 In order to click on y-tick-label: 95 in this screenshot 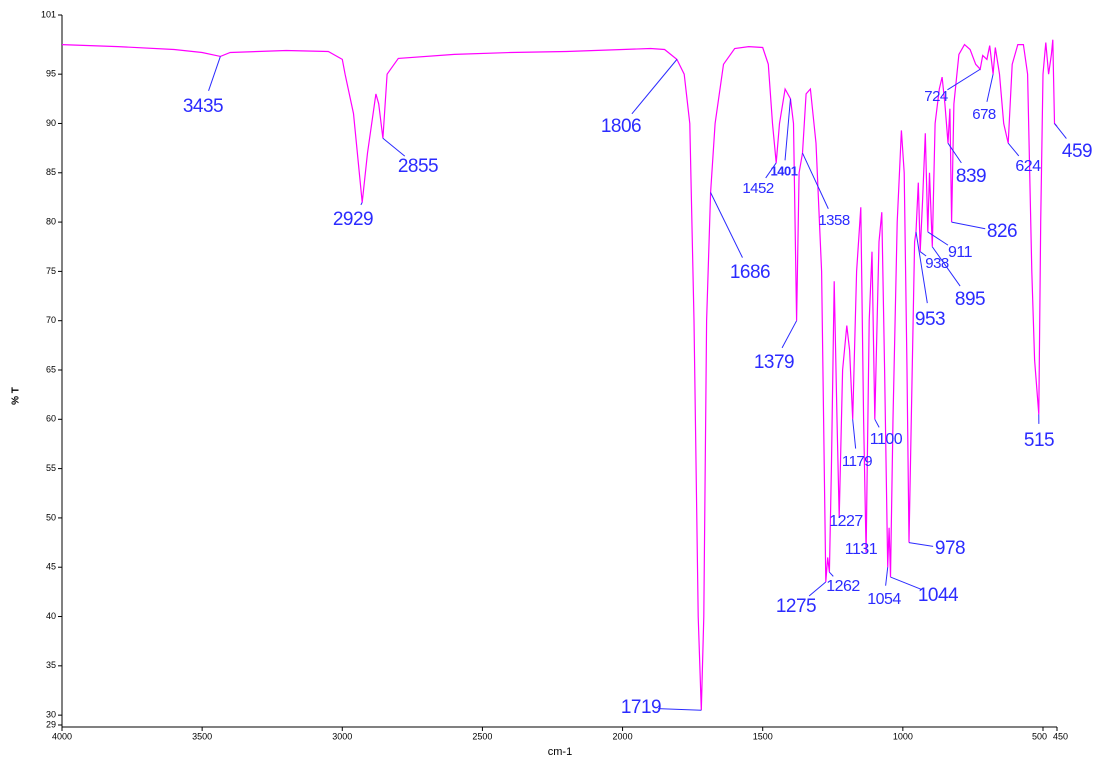, I will do `click(51, 74)`.